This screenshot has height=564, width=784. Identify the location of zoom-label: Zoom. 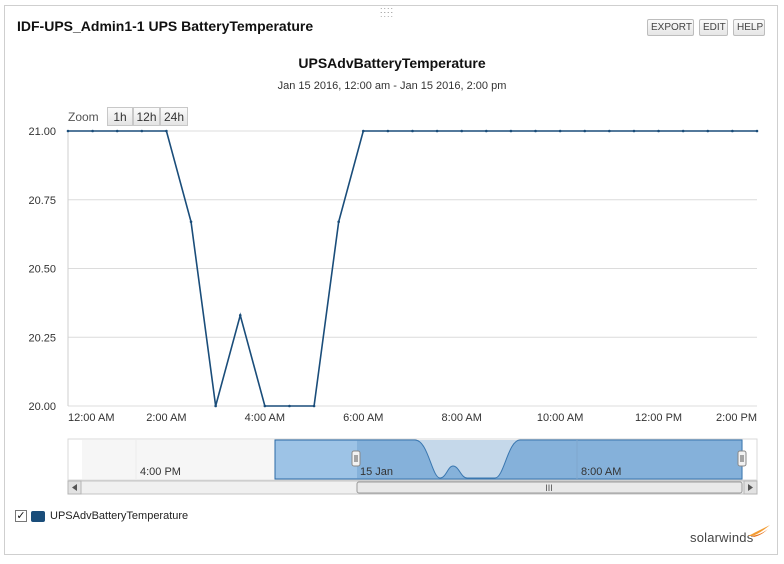
(83, 117).